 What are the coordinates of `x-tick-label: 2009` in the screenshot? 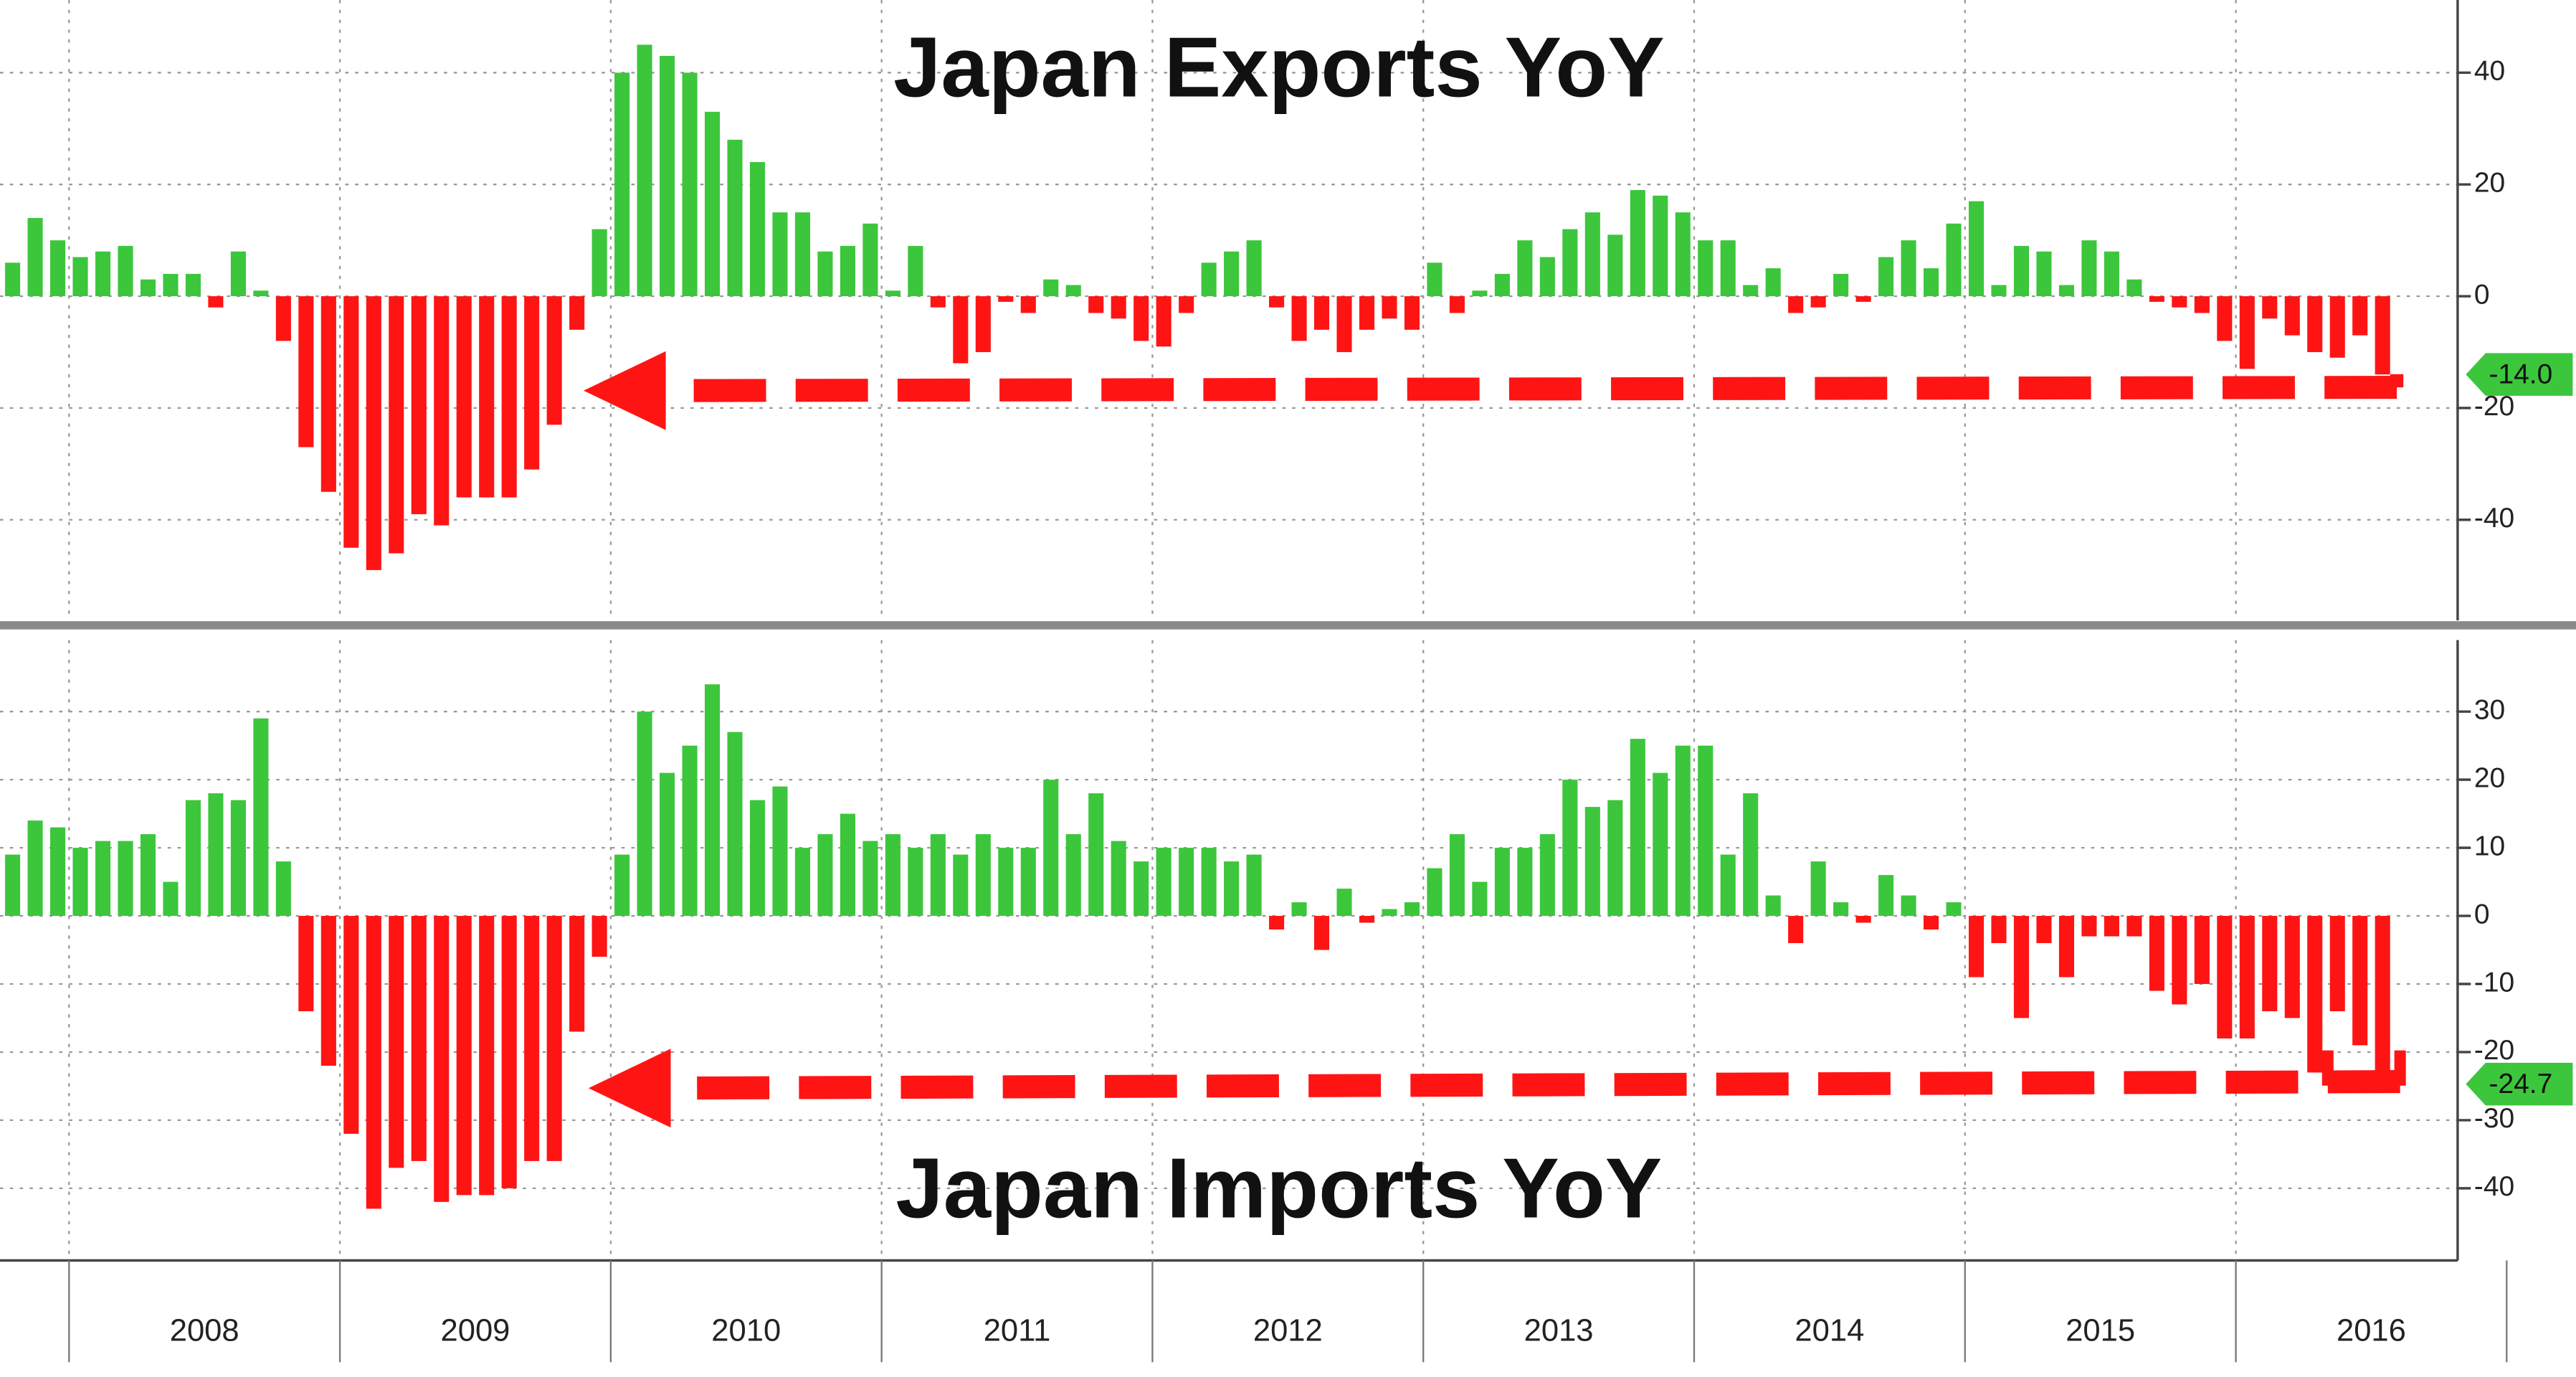 It's located at (475, 1331).